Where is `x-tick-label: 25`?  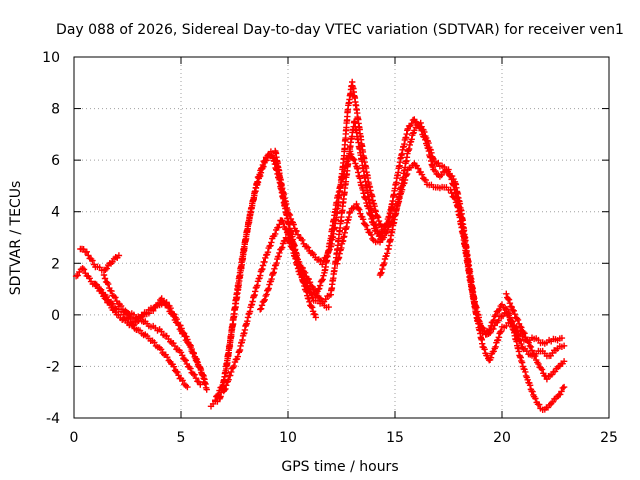 x-tick-label: 25 is located at coordinates (609, 438).